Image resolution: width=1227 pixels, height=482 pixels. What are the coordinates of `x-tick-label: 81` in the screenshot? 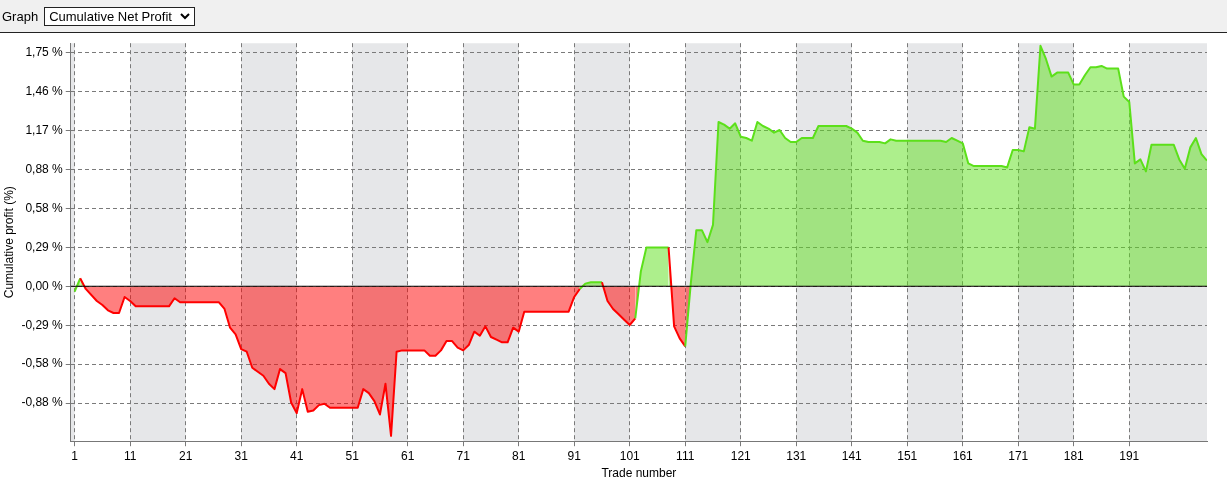 It's located at (519, 455).